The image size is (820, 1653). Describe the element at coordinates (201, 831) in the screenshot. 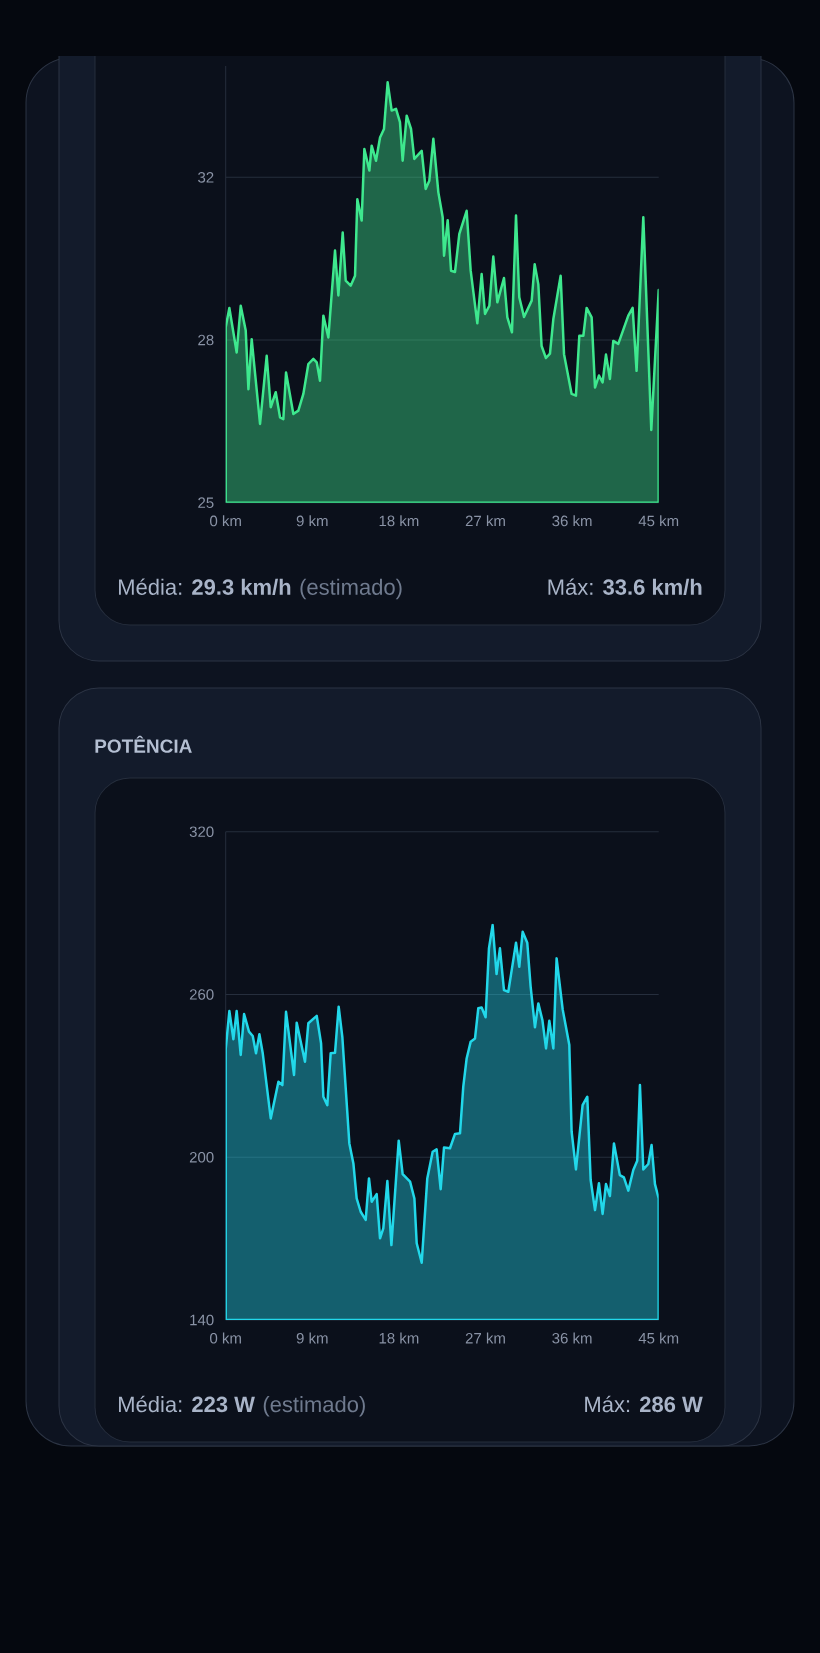

I see `y-tick-label: 320` at that location.